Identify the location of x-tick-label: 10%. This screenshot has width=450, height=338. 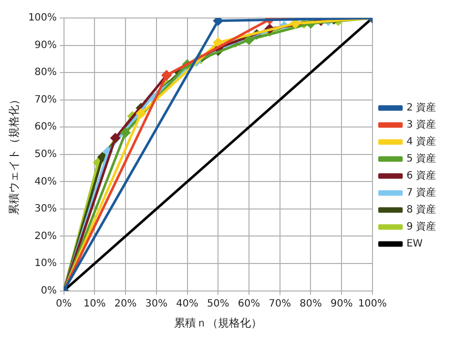
(95, 304).